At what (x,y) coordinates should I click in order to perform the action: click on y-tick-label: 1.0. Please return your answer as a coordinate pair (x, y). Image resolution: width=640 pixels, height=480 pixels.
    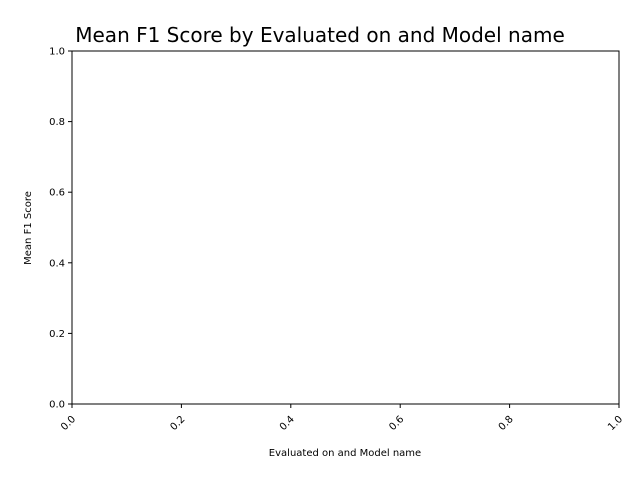
    Looking at the image, I should click on (57, 52).